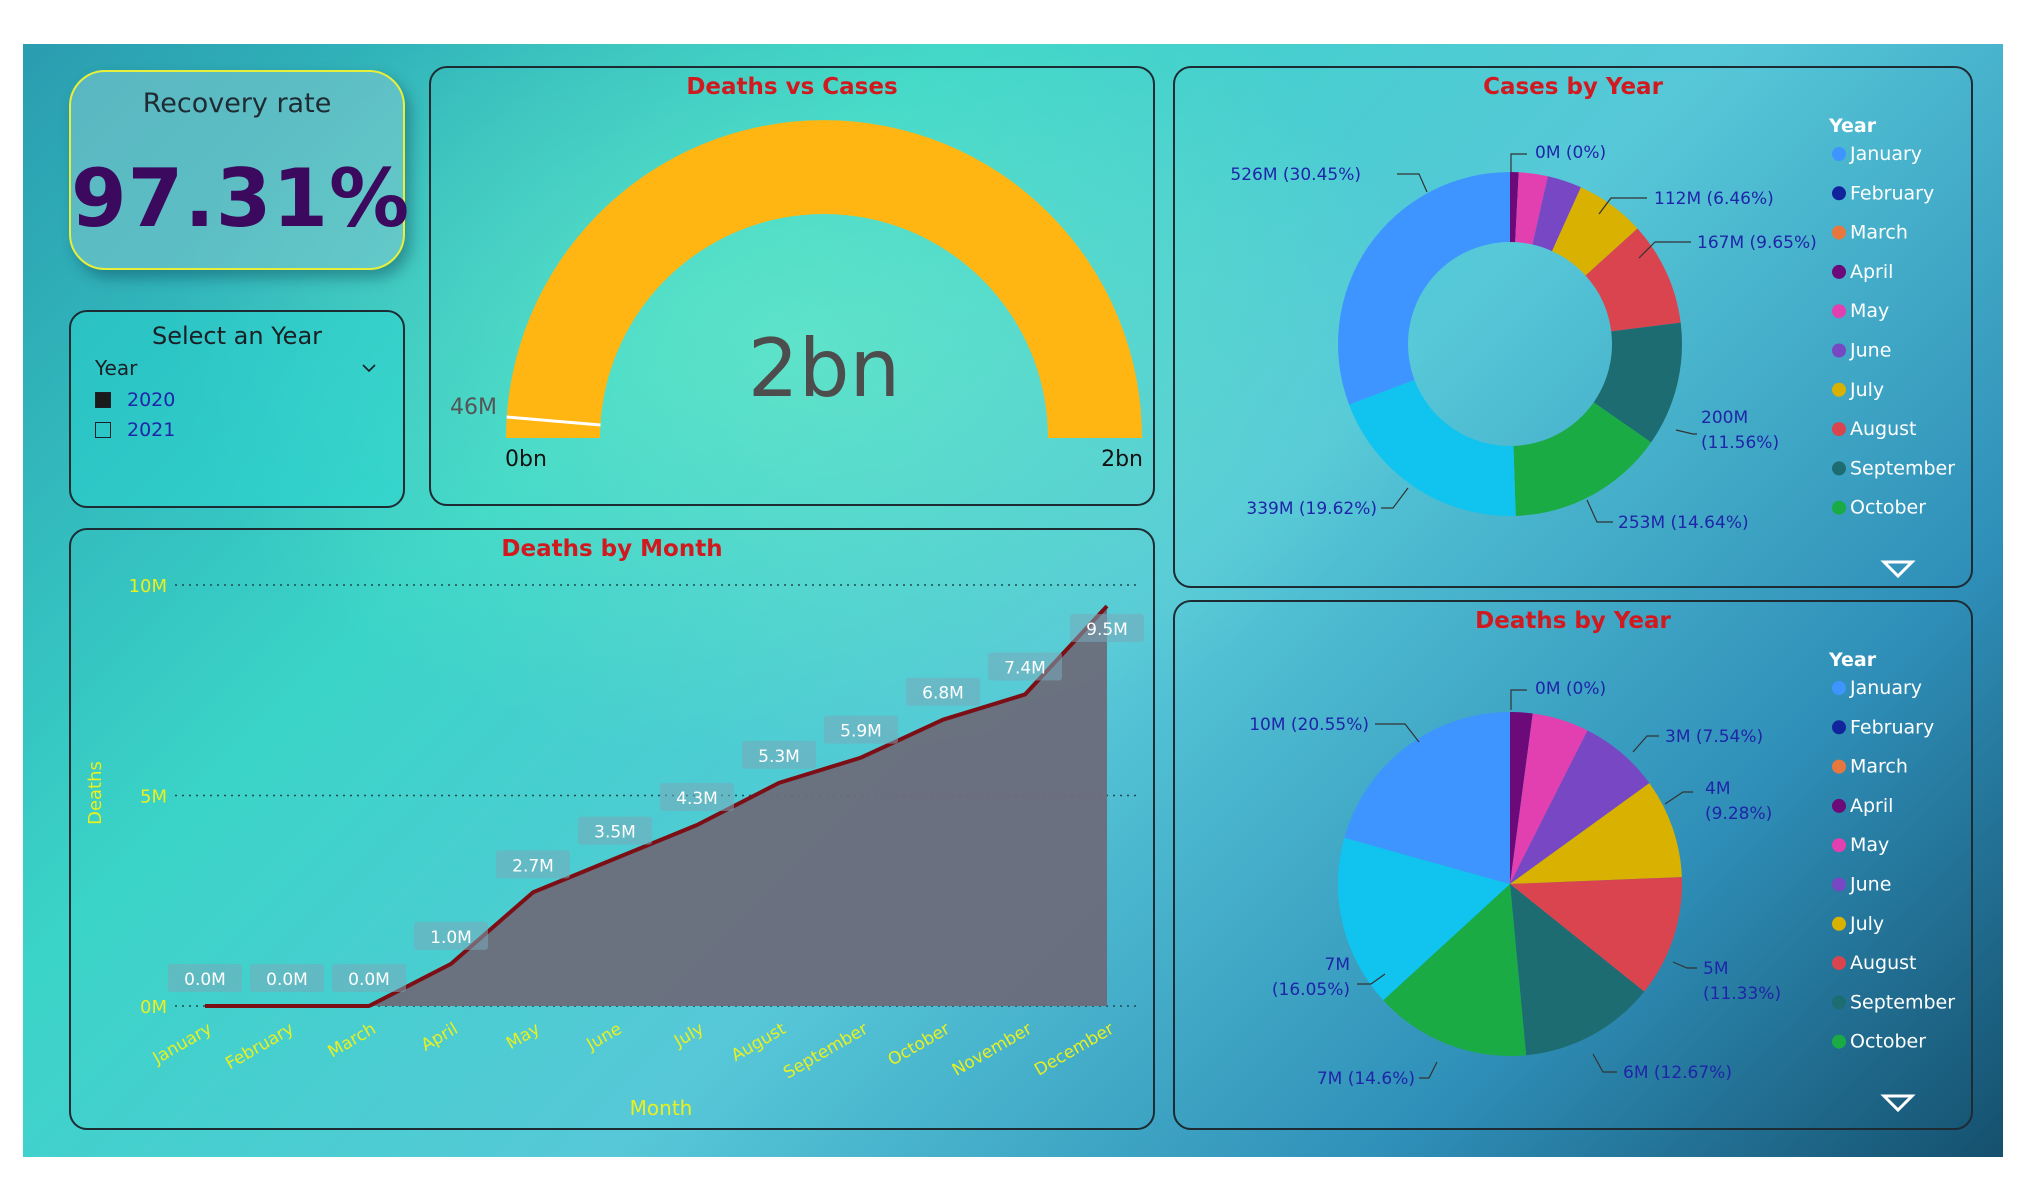 The height and width of the screenshot is (1200, 2024). What do you see at coordinates (241, 198) in the screenshot?
I see `recovery-rate-value: 97.31%` at bounding box center [241, 198].